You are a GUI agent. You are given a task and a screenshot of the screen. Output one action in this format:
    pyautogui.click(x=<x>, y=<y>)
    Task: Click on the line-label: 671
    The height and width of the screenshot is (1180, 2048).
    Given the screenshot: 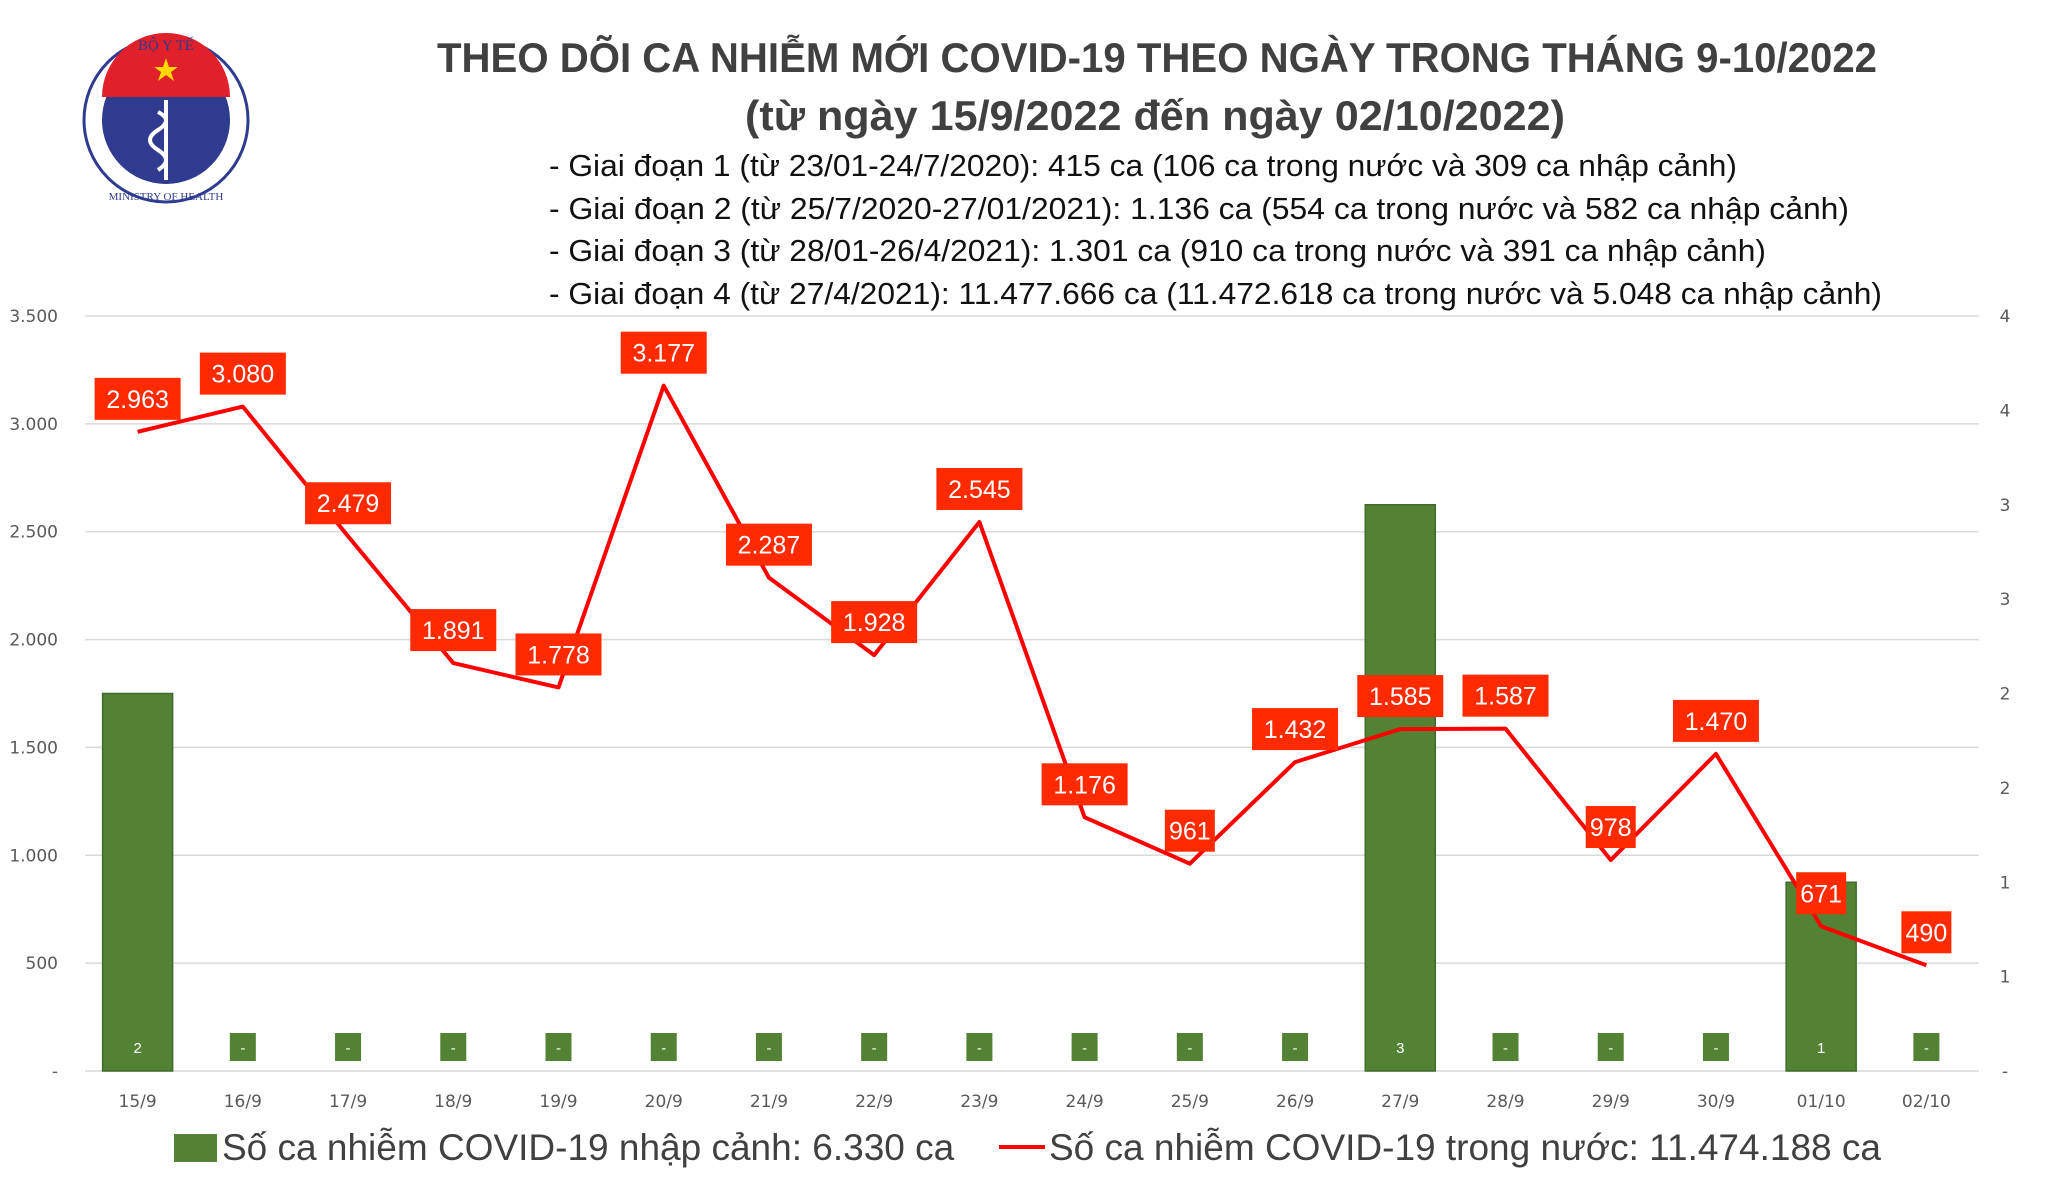 What is the action you would take?
    pyautogui.click(x=1821, y=894)
    